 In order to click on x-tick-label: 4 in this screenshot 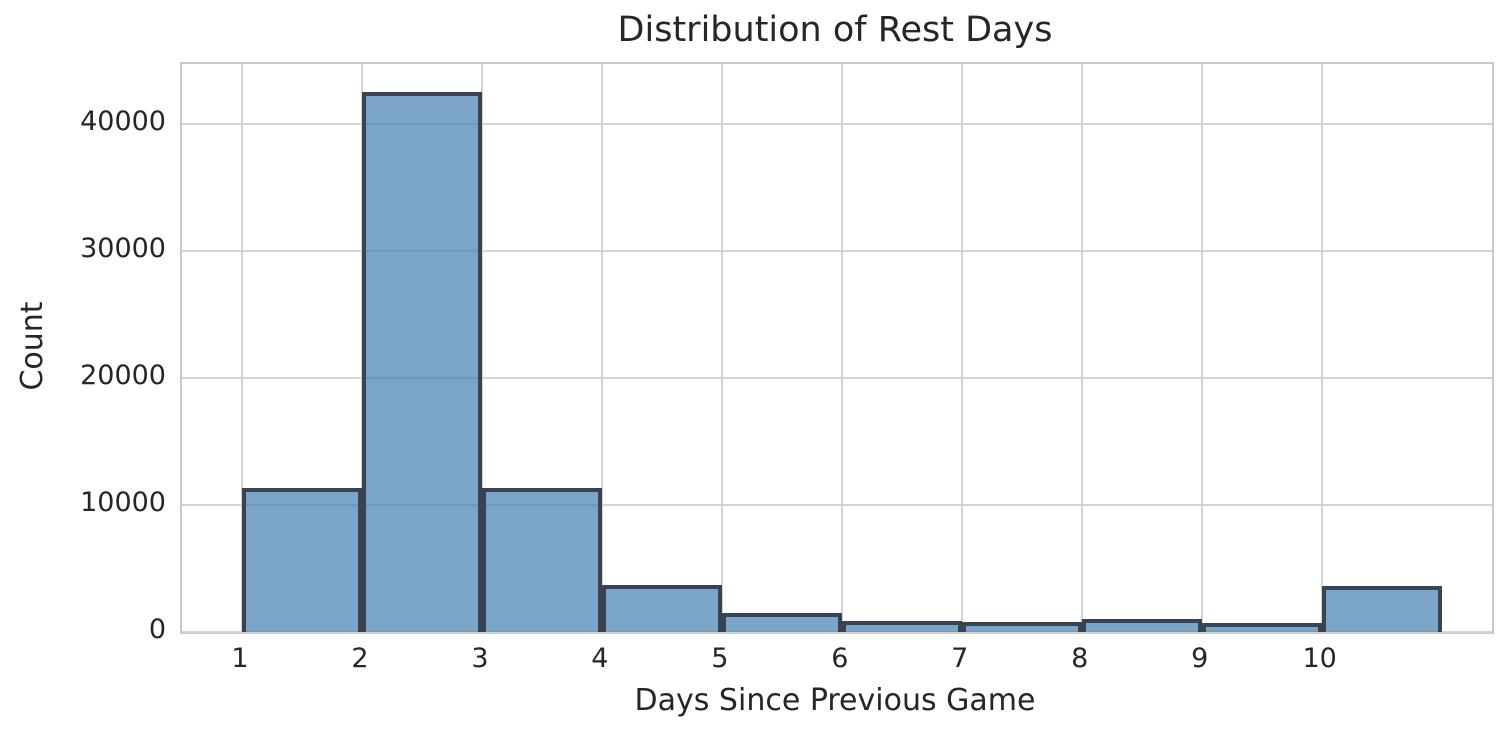, I will do `click(600, 658)`.